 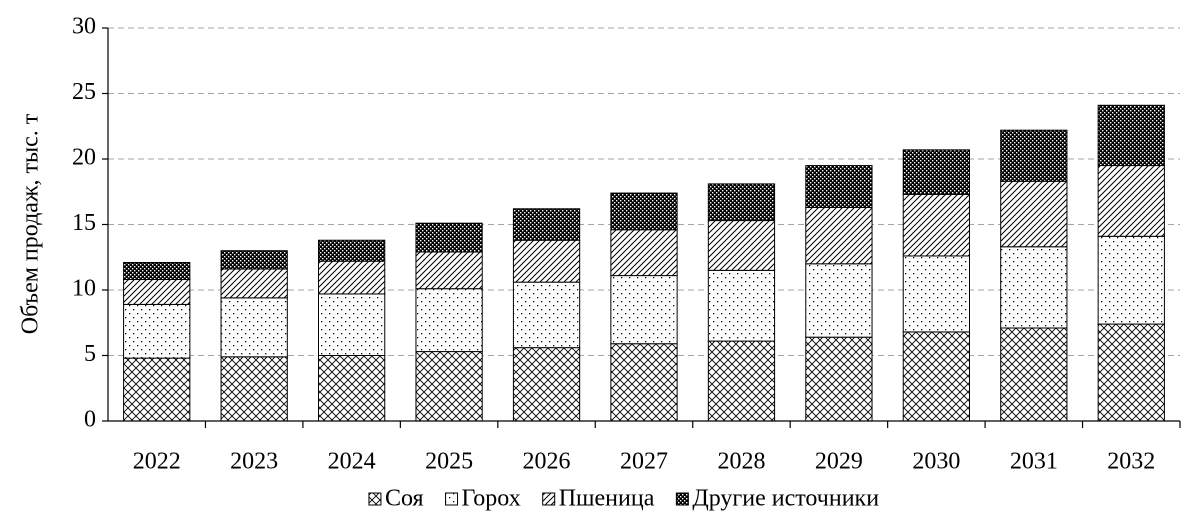 I want to click on legend-label: Пшеница, so click(x=607, y=499).